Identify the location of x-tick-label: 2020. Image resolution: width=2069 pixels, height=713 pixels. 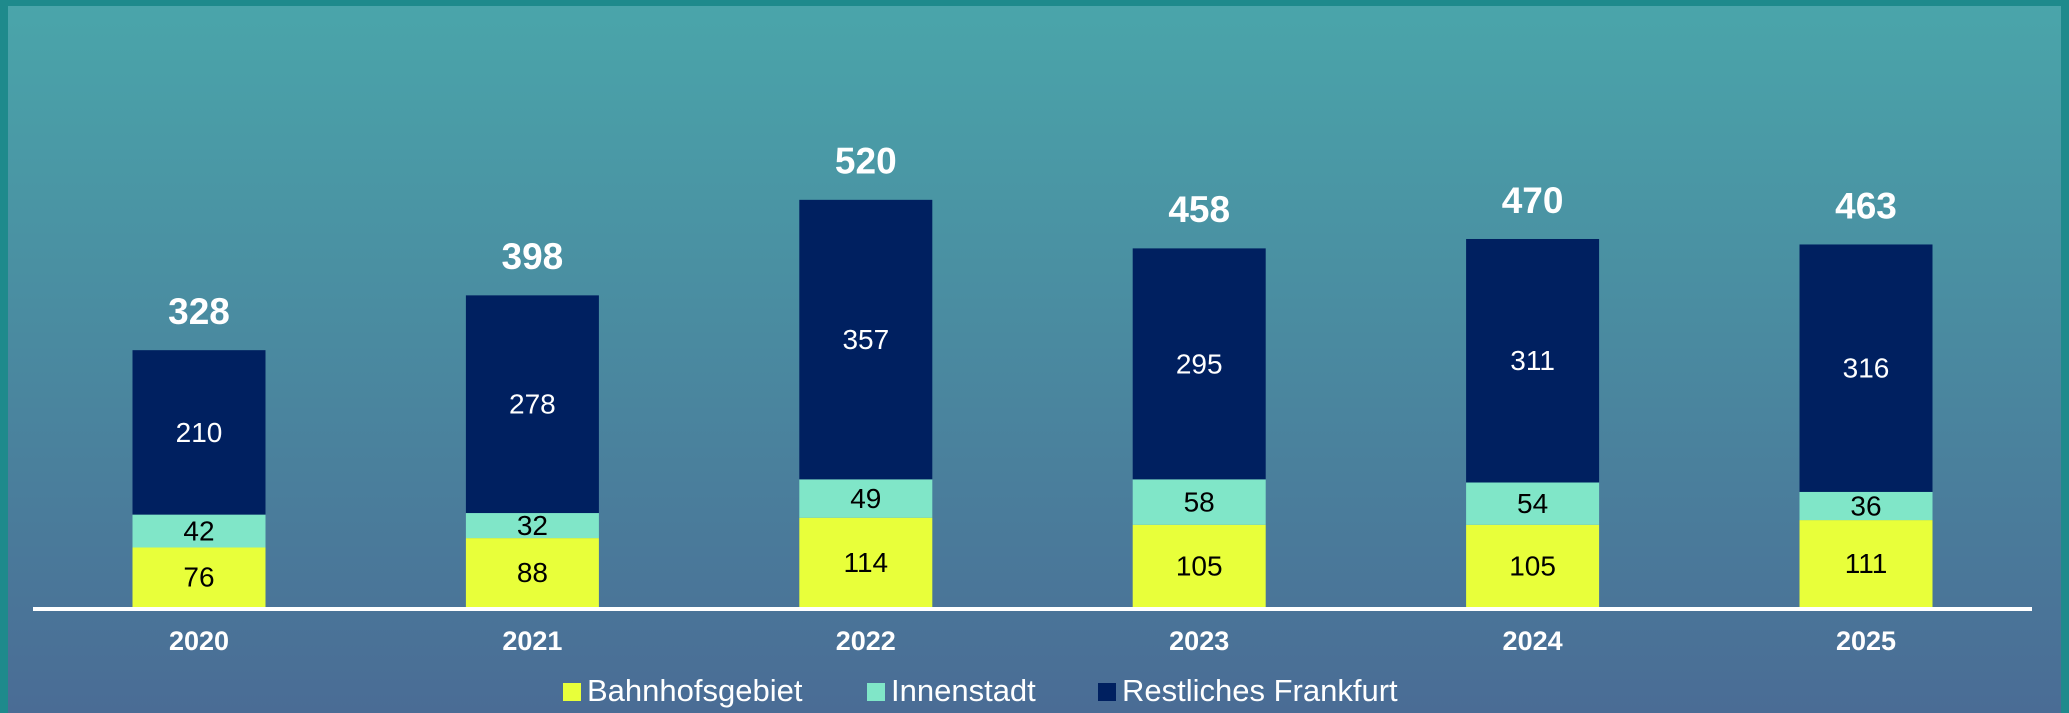
(199, 641).